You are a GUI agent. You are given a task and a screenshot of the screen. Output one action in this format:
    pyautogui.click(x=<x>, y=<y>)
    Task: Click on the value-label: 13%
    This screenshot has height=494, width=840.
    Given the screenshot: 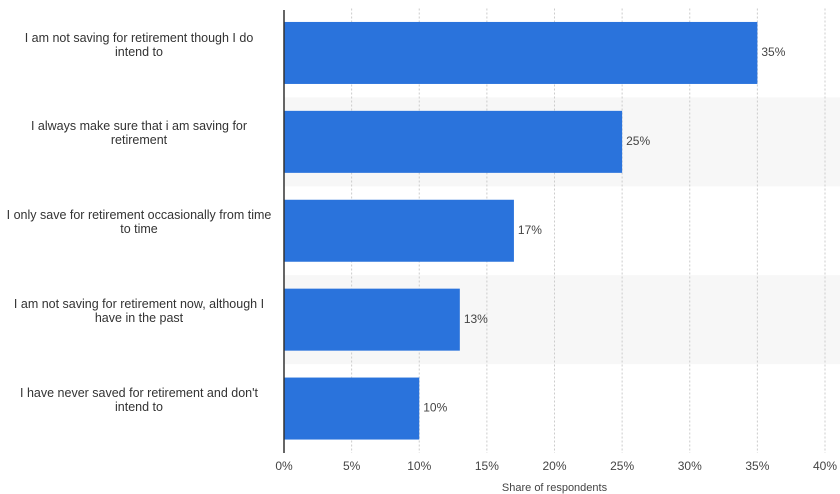 What is the action you would take?
    pyautogui.click(x=476, y=319)
    